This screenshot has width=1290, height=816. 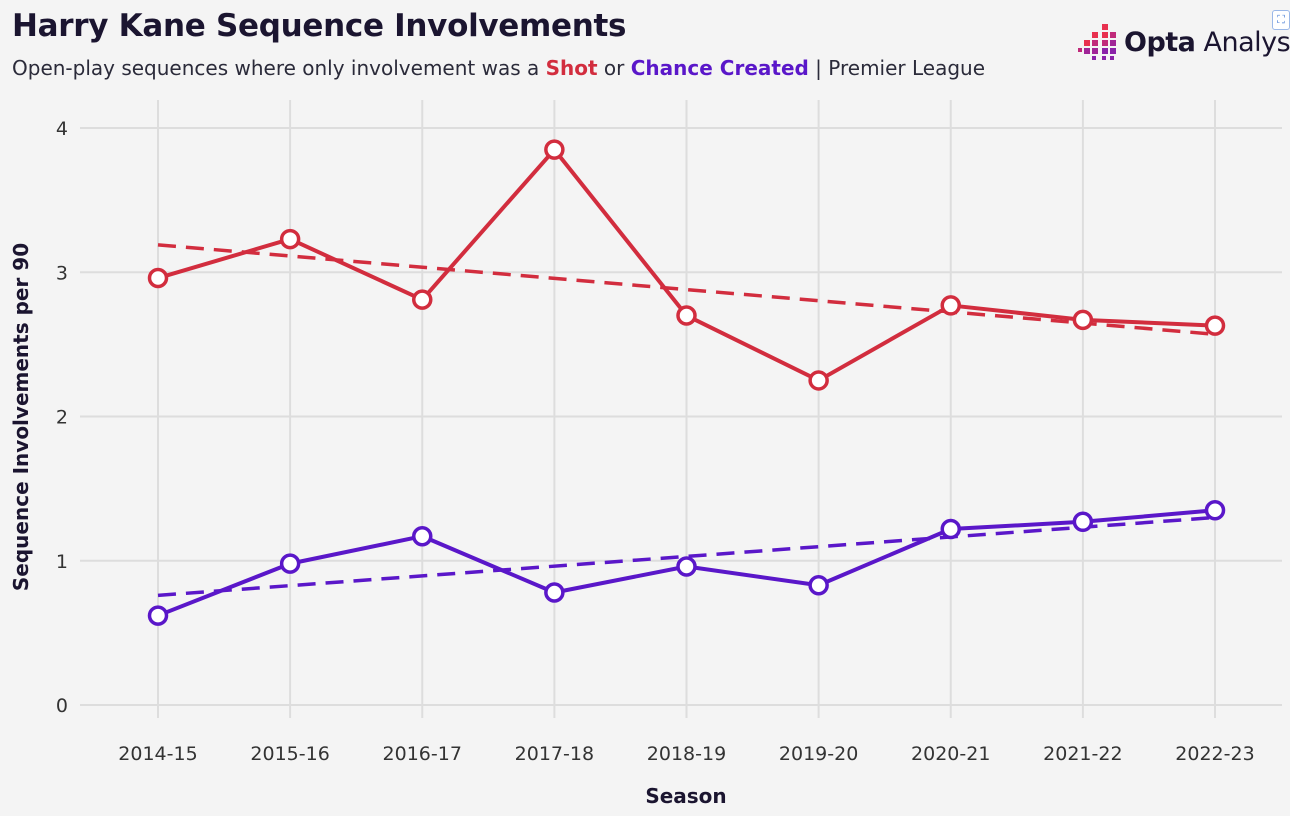 I want to click on chance-created-trend-line, so click(x=686, y=556).